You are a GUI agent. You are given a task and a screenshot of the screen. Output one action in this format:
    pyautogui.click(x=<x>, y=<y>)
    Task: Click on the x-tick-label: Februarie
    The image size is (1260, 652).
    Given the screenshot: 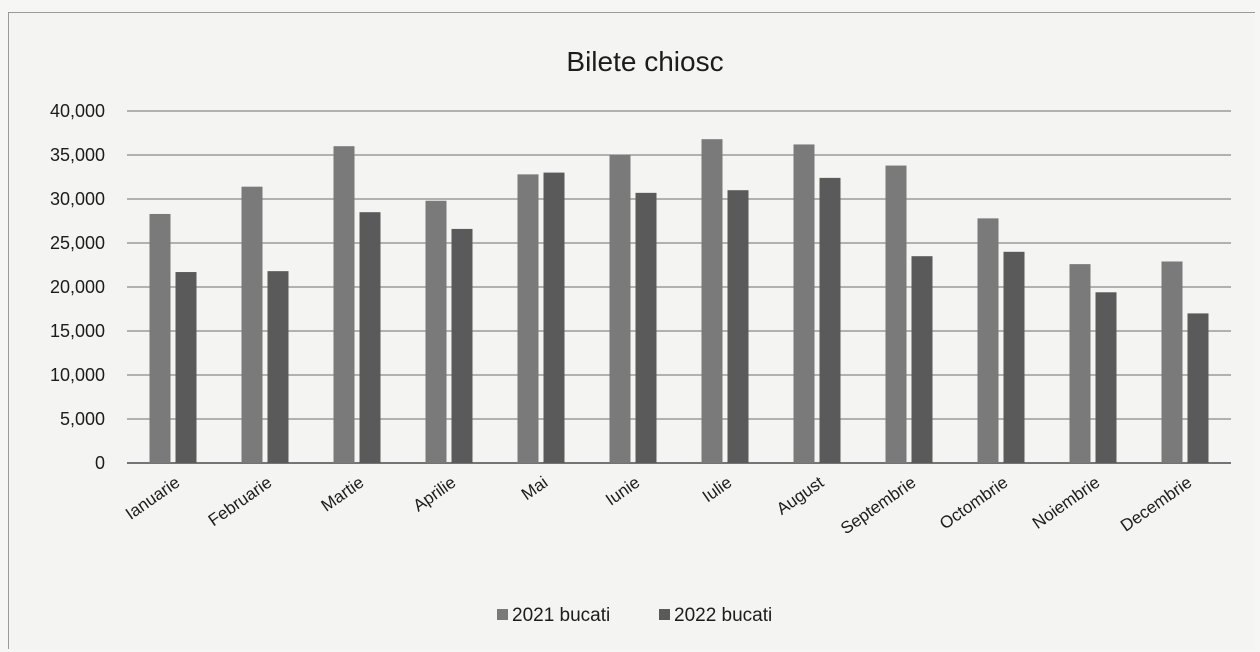 What is the action you would take?
    pyautogui.click(x=240, y=501)
    